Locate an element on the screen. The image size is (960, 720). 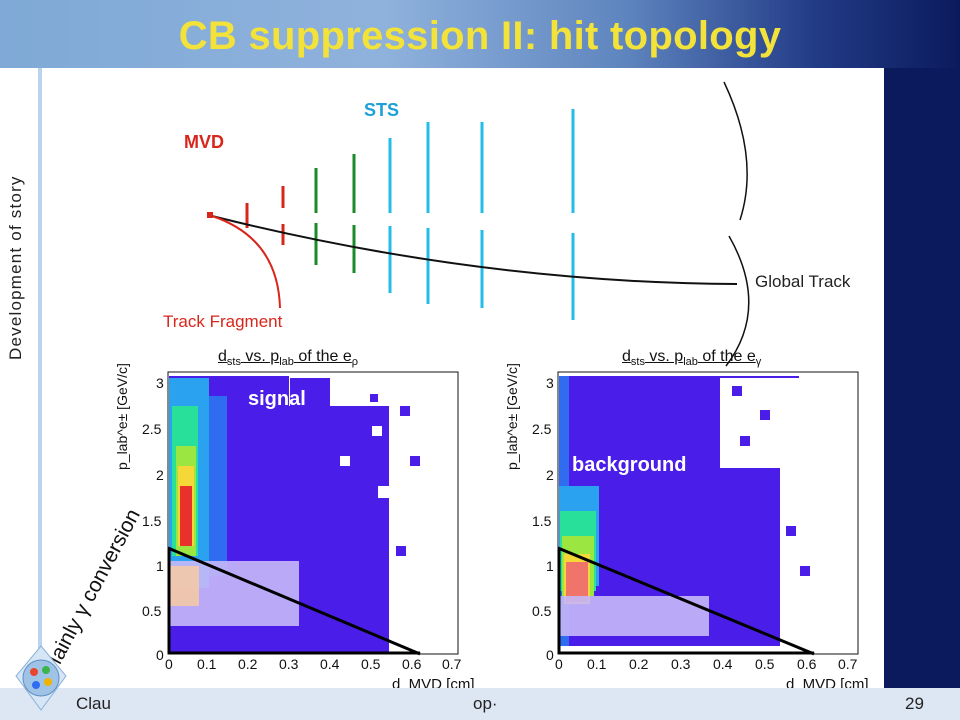
right-xtick: 0.3 is located at coordinates (681, 664).